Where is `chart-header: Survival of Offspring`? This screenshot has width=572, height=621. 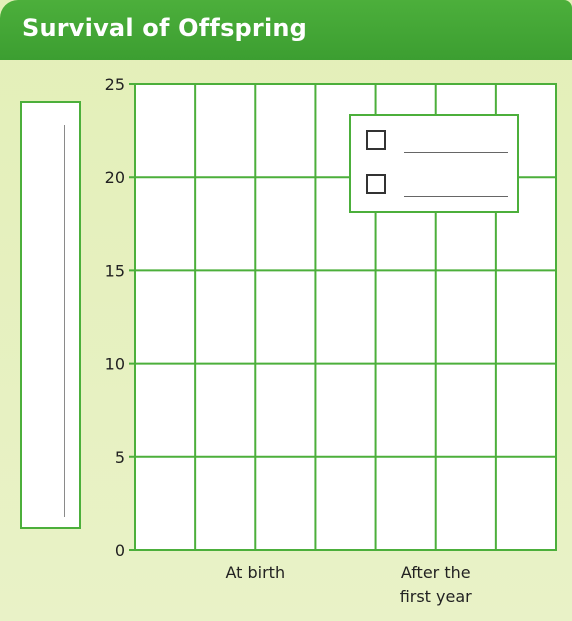 chart-header: Survival of Offspring is located at coordinates (286, 30).